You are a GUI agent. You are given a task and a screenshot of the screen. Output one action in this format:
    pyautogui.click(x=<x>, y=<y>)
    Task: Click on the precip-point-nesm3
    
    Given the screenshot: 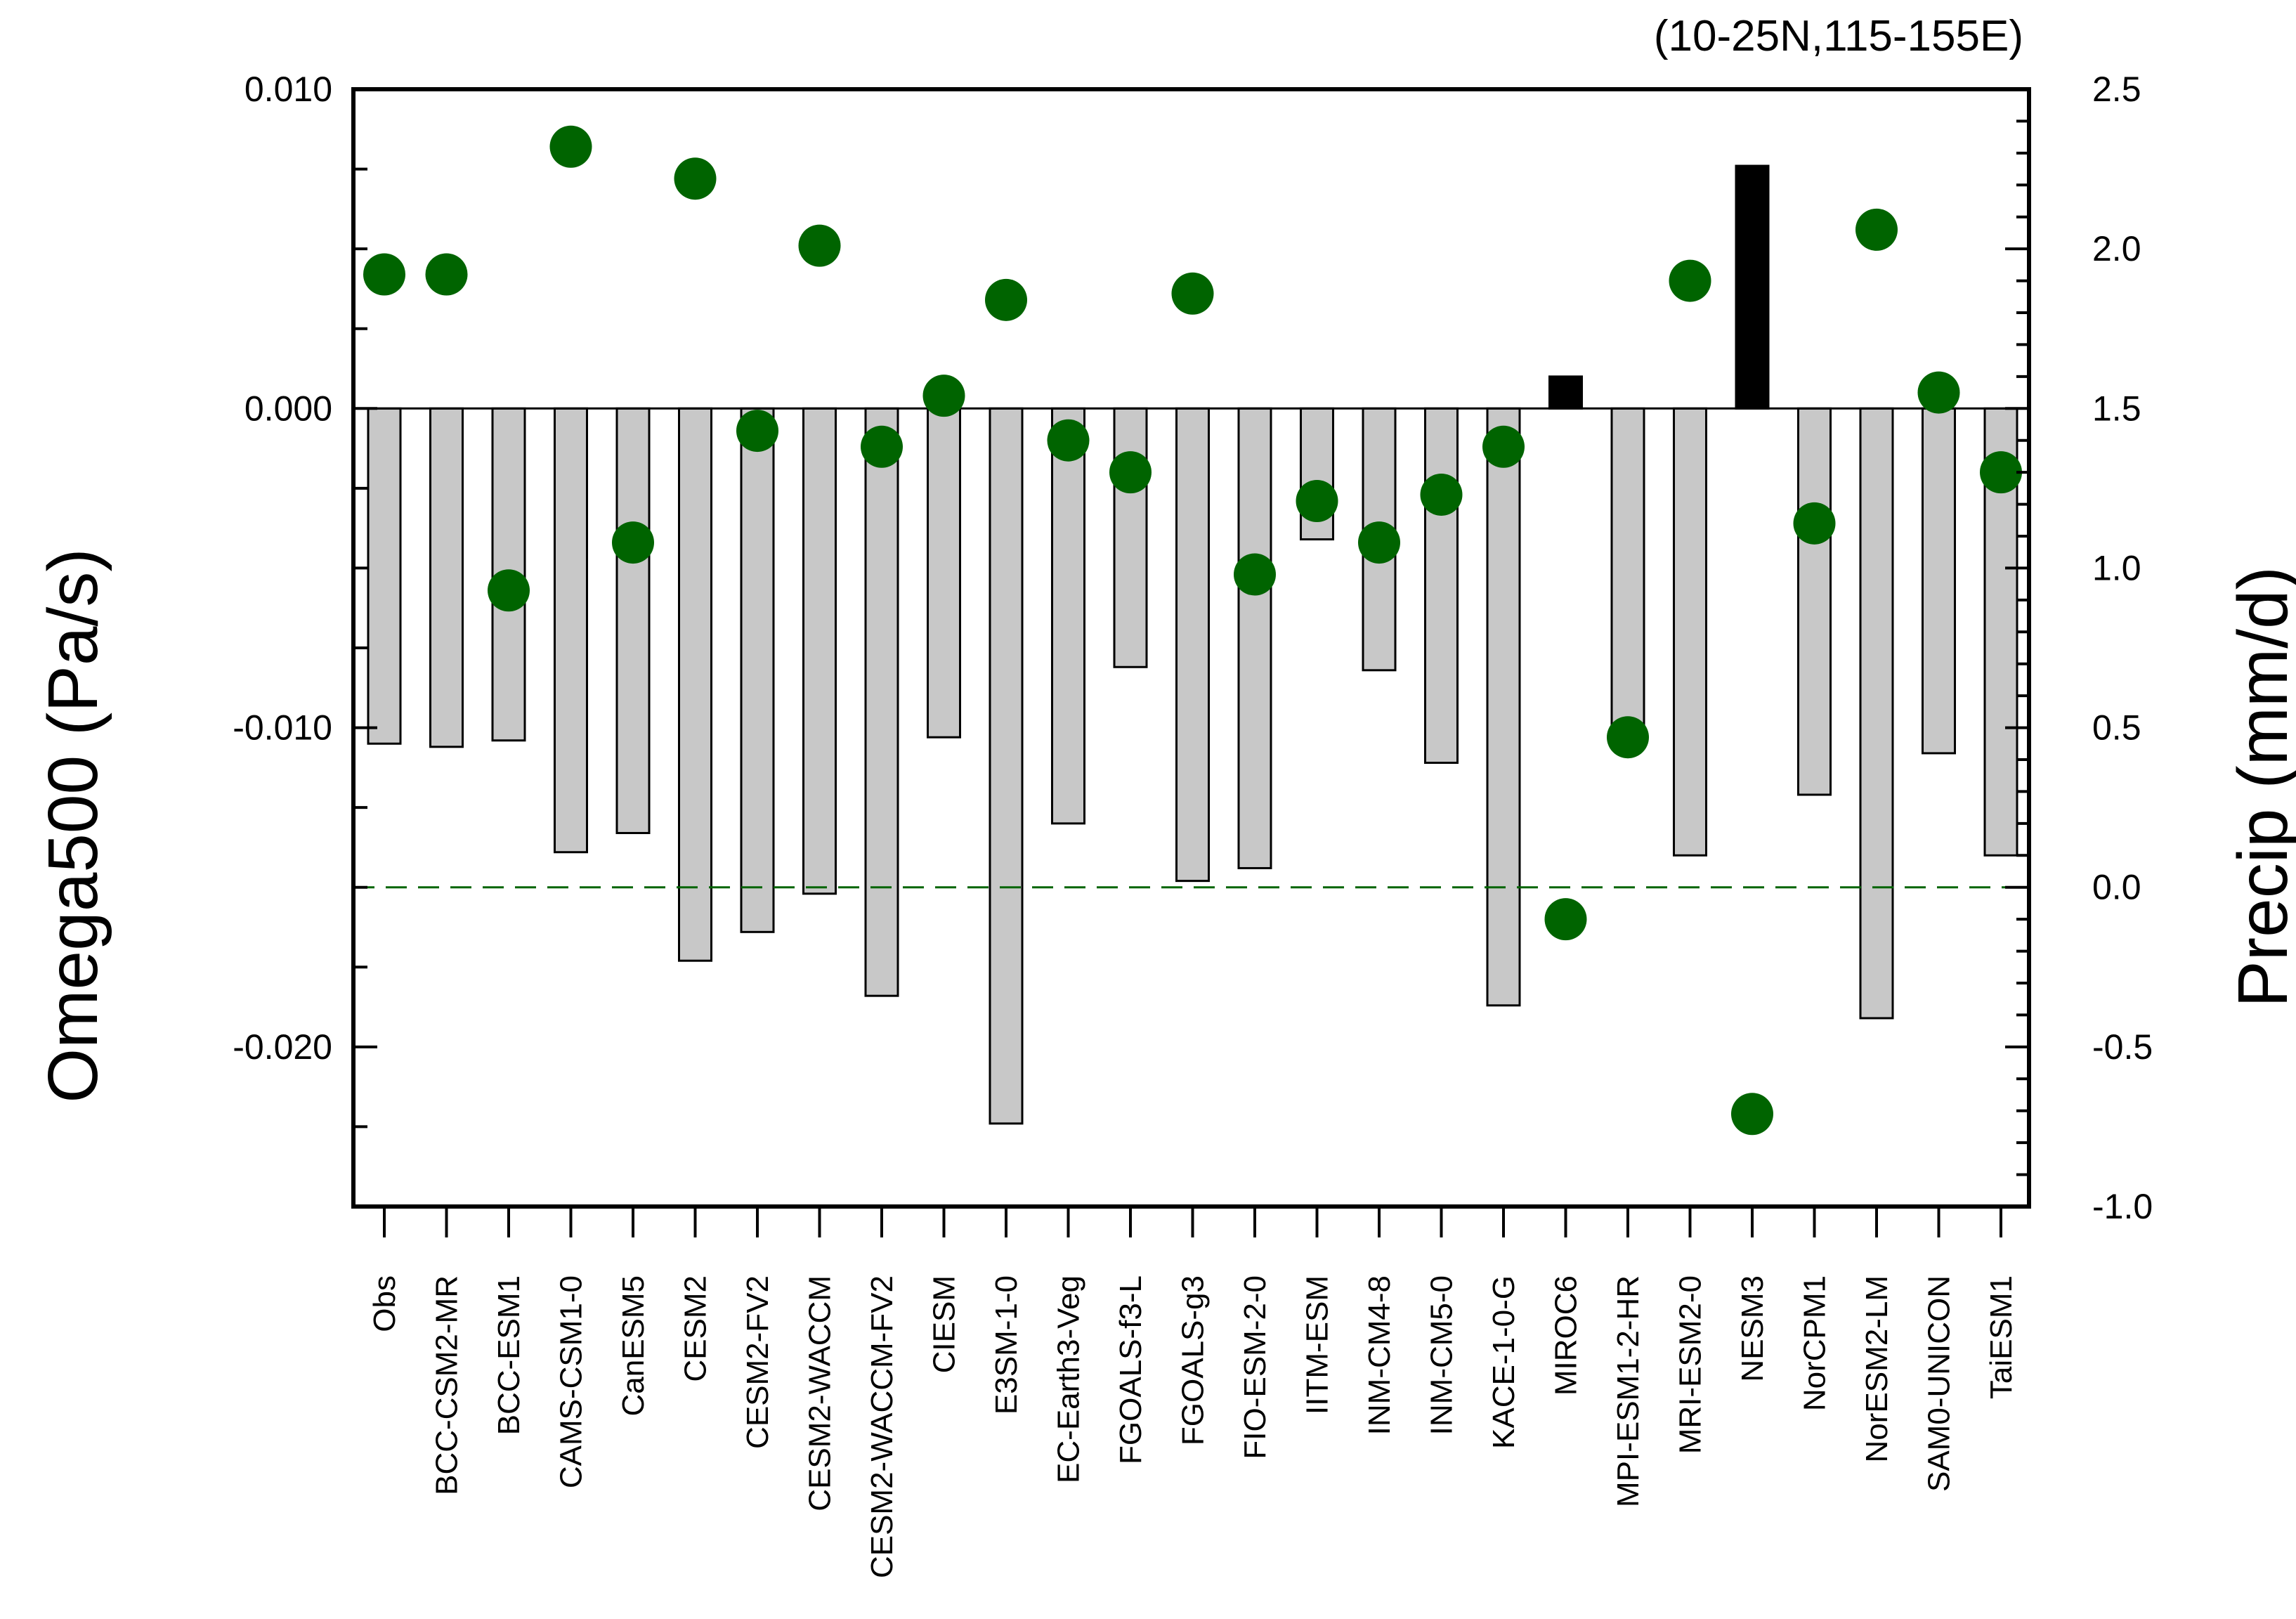 What is the action you would take?
    pyautogui.click(x=1752, y=1114)
    